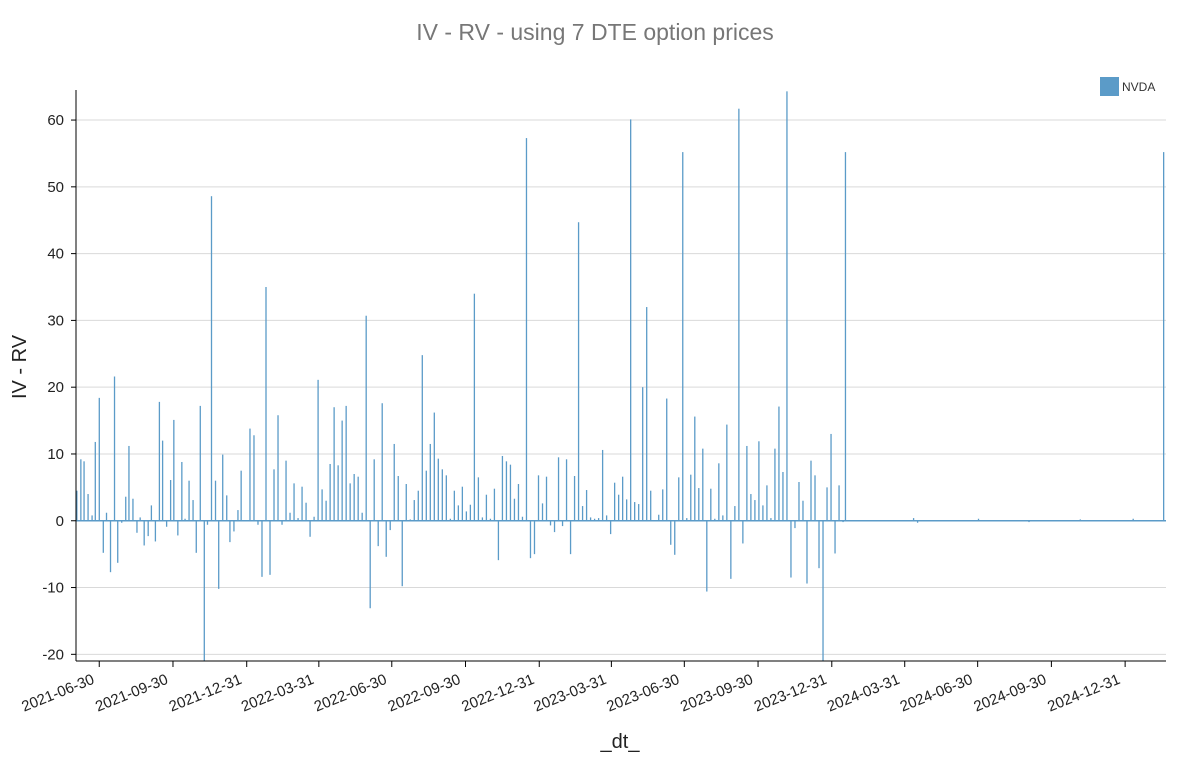 This screenshot has width=1191, height=773. What do you see at coordinates (55, 454) in the screenshot?
I see `y-tick-label: 10` at bounding box center [55, 454].